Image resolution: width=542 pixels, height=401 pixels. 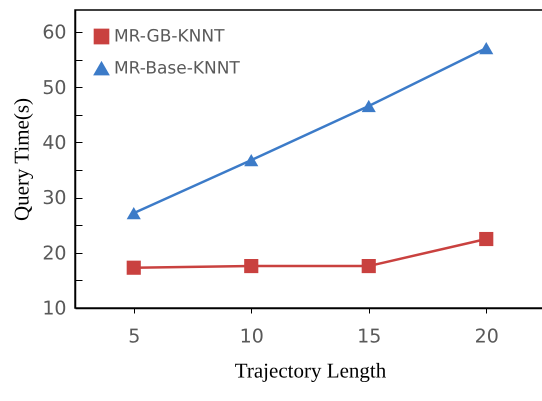 I want to click on y-tick-label: 40, so click(x=54, y=143).